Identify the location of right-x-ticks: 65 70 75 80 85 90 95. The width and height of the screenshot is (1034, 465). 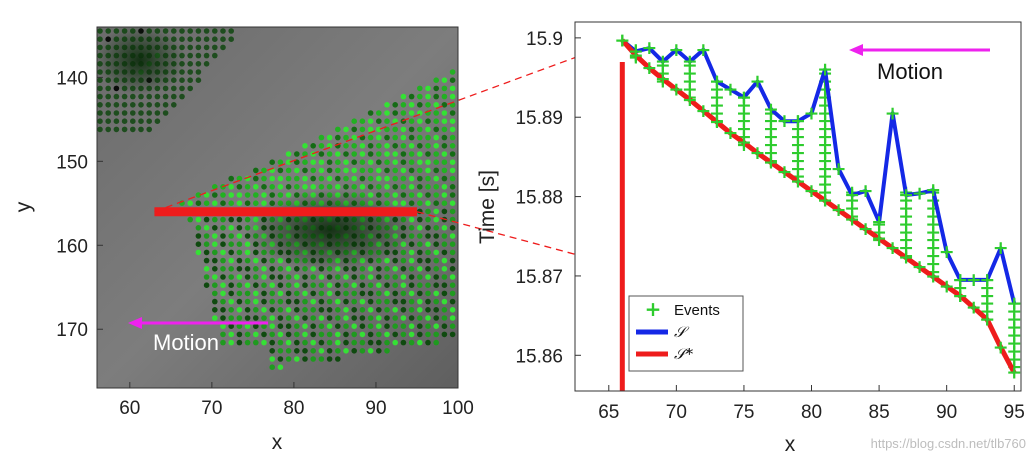
(811, 404).